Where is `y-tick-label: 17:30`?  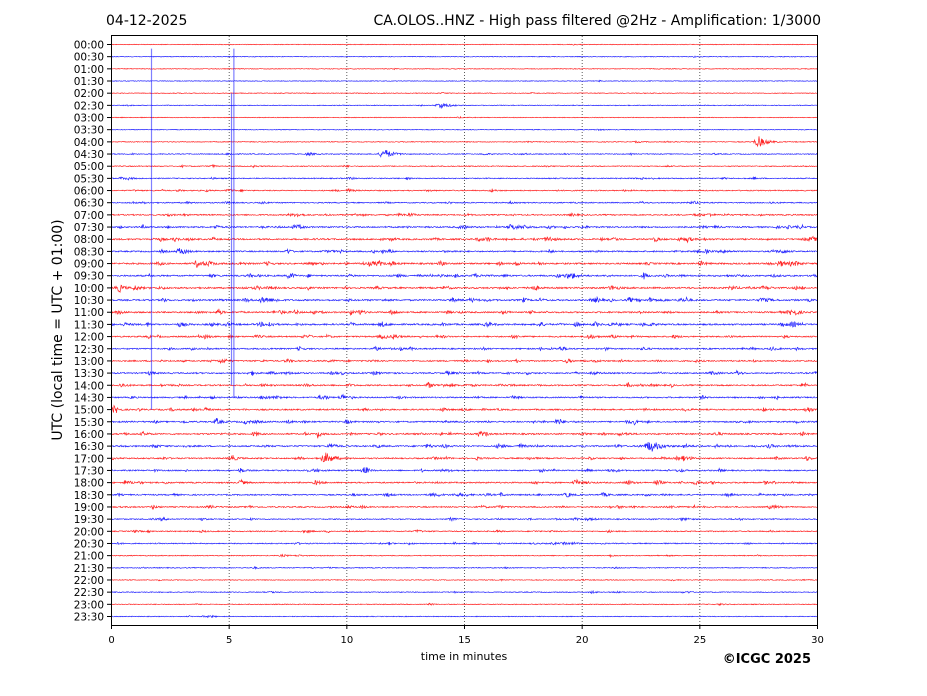 y-tick-label: 17:30 is located at coordinates (89, 471).